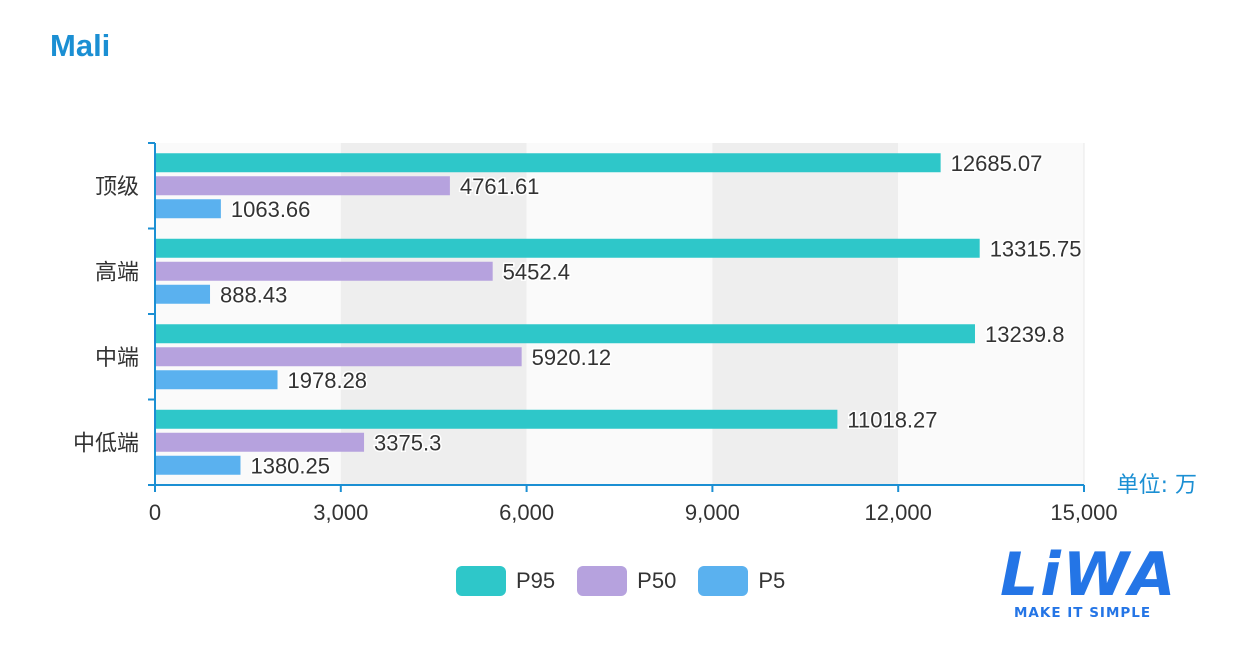 The width and height of the screenshot is (1250, 650). Describe the element at coordinates (80, 45) in the screenshot. I see `chart-title: Mali` at that location.